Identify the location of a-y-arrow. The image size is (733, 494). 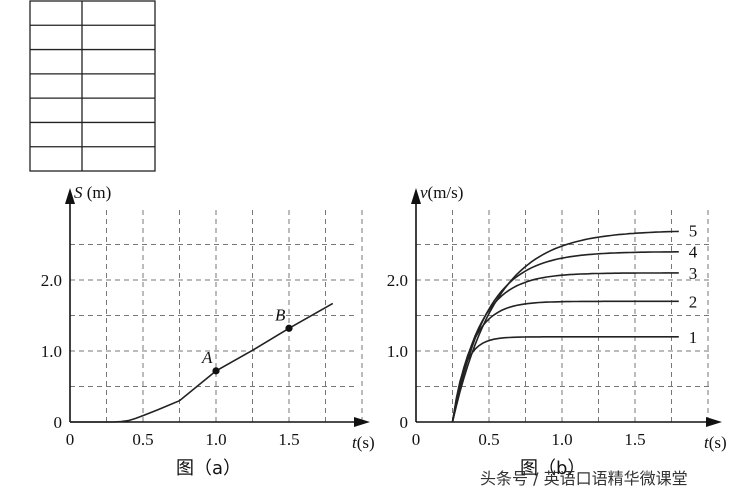
(70, 196).